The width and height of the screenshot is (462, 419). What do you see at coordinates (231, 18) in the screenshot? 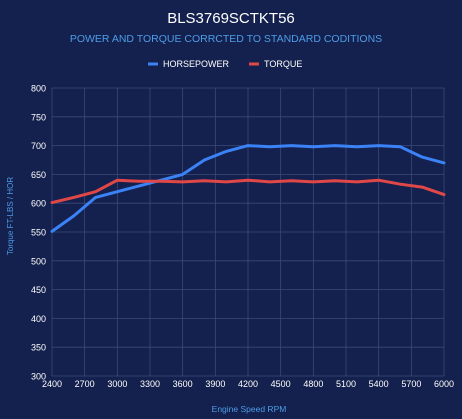
I see `chart-title: BLS3769SCTKT56` at bounding box center [231, 18].